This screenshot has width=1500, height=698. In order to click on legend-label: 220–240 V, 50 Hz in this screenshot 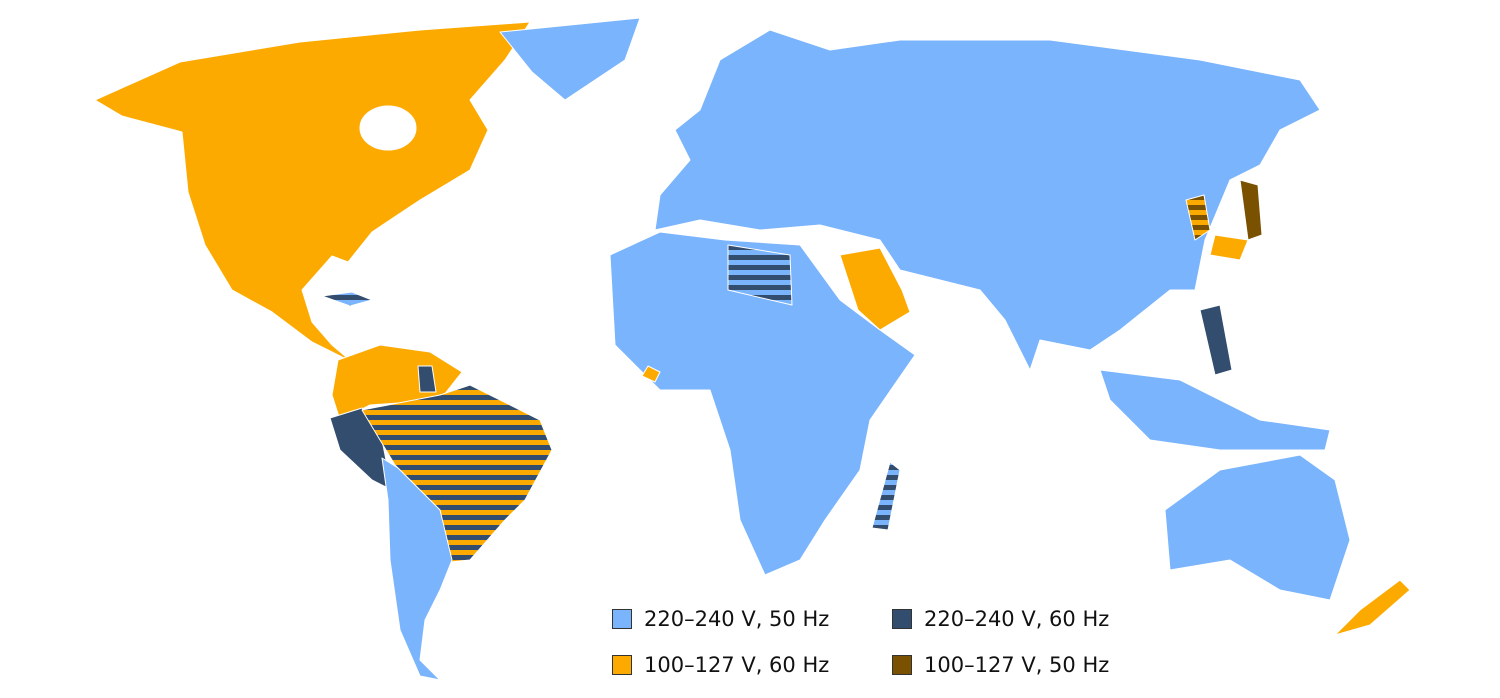, I will do `click(737, 619)`.